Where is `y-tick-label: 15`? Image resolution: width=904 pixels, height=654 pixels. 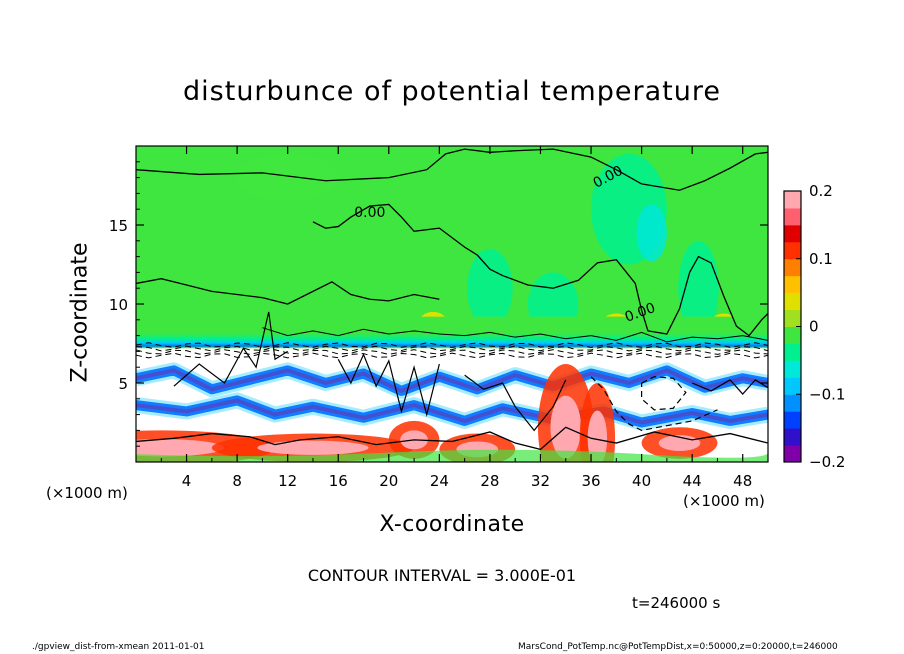 y-tick-label: 15 is located at coordinates (118, 226).